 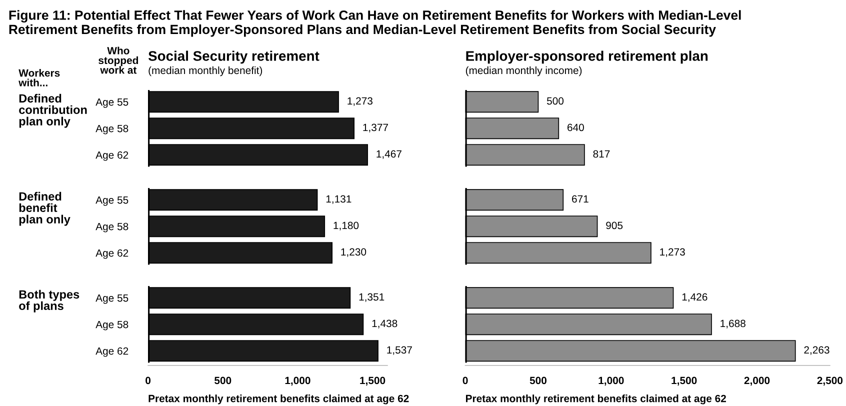 What do you see at coordinates (757, 381) in the screenshot?
I see `x-tick-label: 2,000` at bounding box center [757, 381].